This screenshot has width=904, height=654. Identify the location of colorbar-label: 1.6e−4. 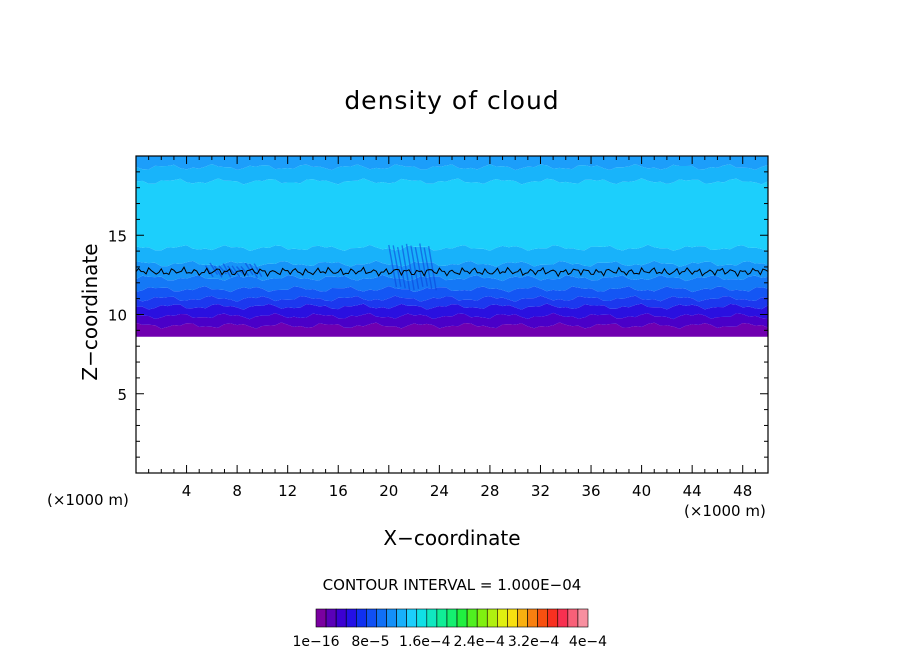
(425, 642).